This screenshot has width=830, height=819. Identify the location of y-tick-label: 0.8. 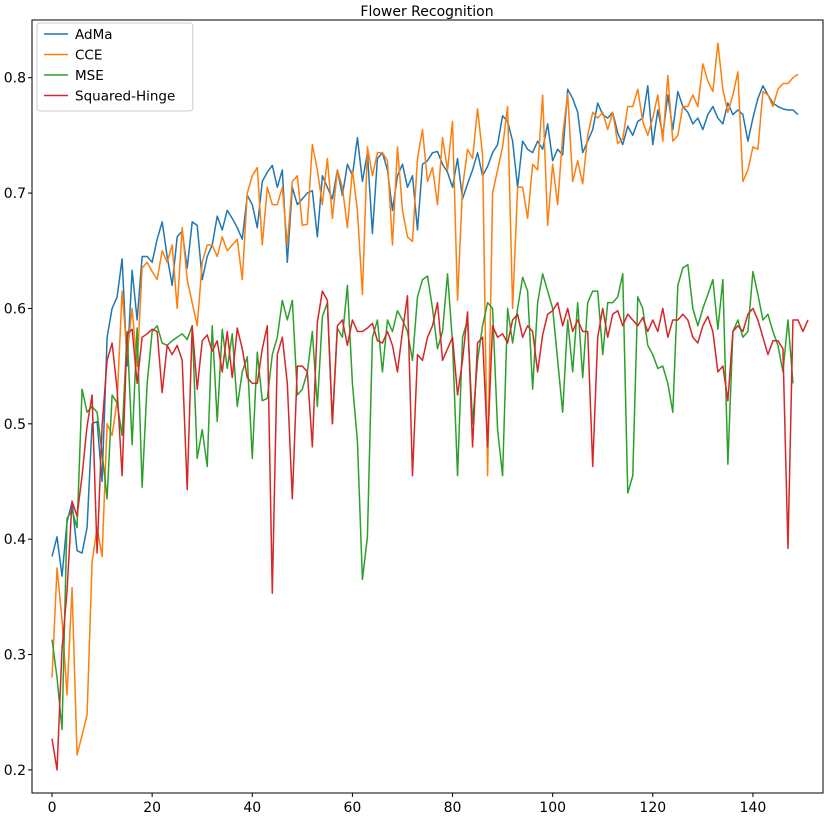
(15, 79).